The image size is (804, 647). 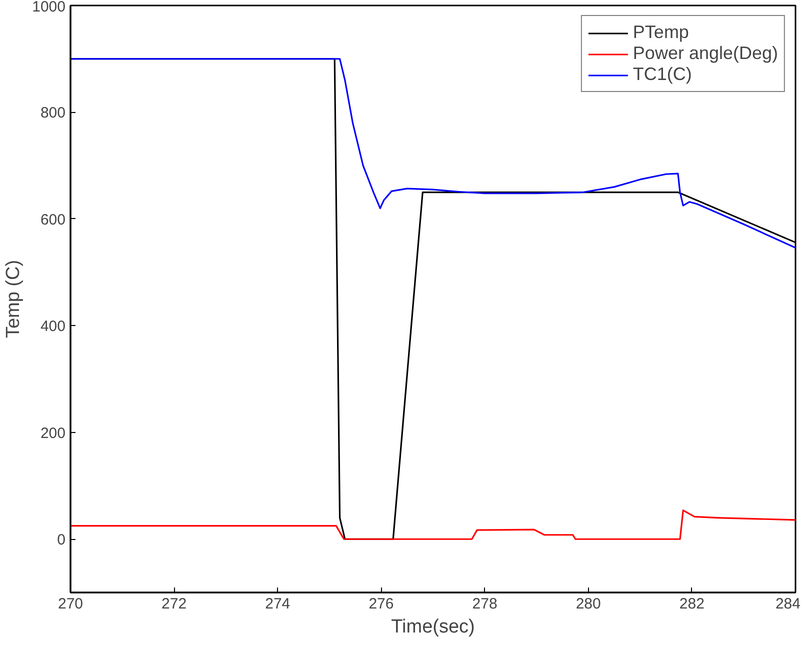 I want to click on y-tick-label: 800, so click(x=53, y=113).